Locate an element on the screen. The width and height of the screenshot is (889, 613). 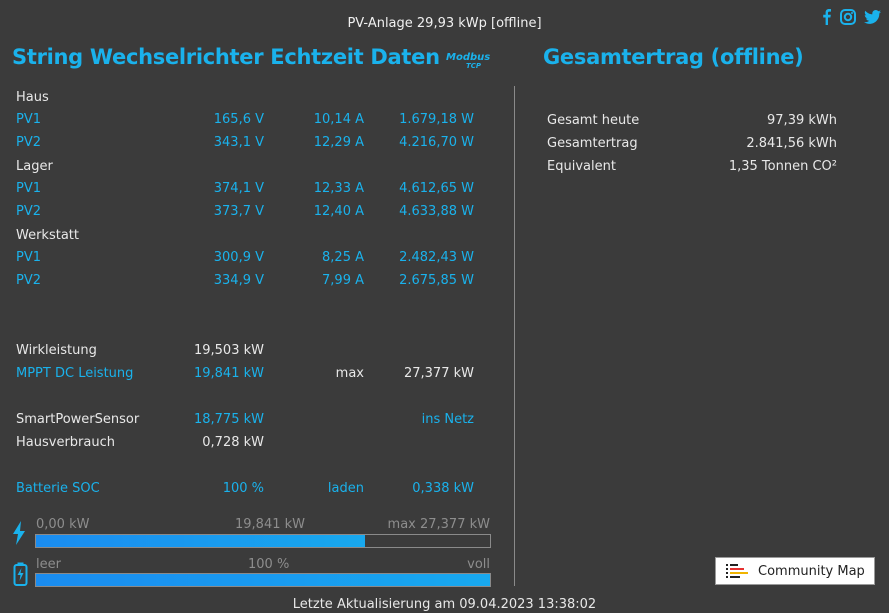
total-yield-section-title: Gesamtertrag (offline) is located at coordinates (673, 57).